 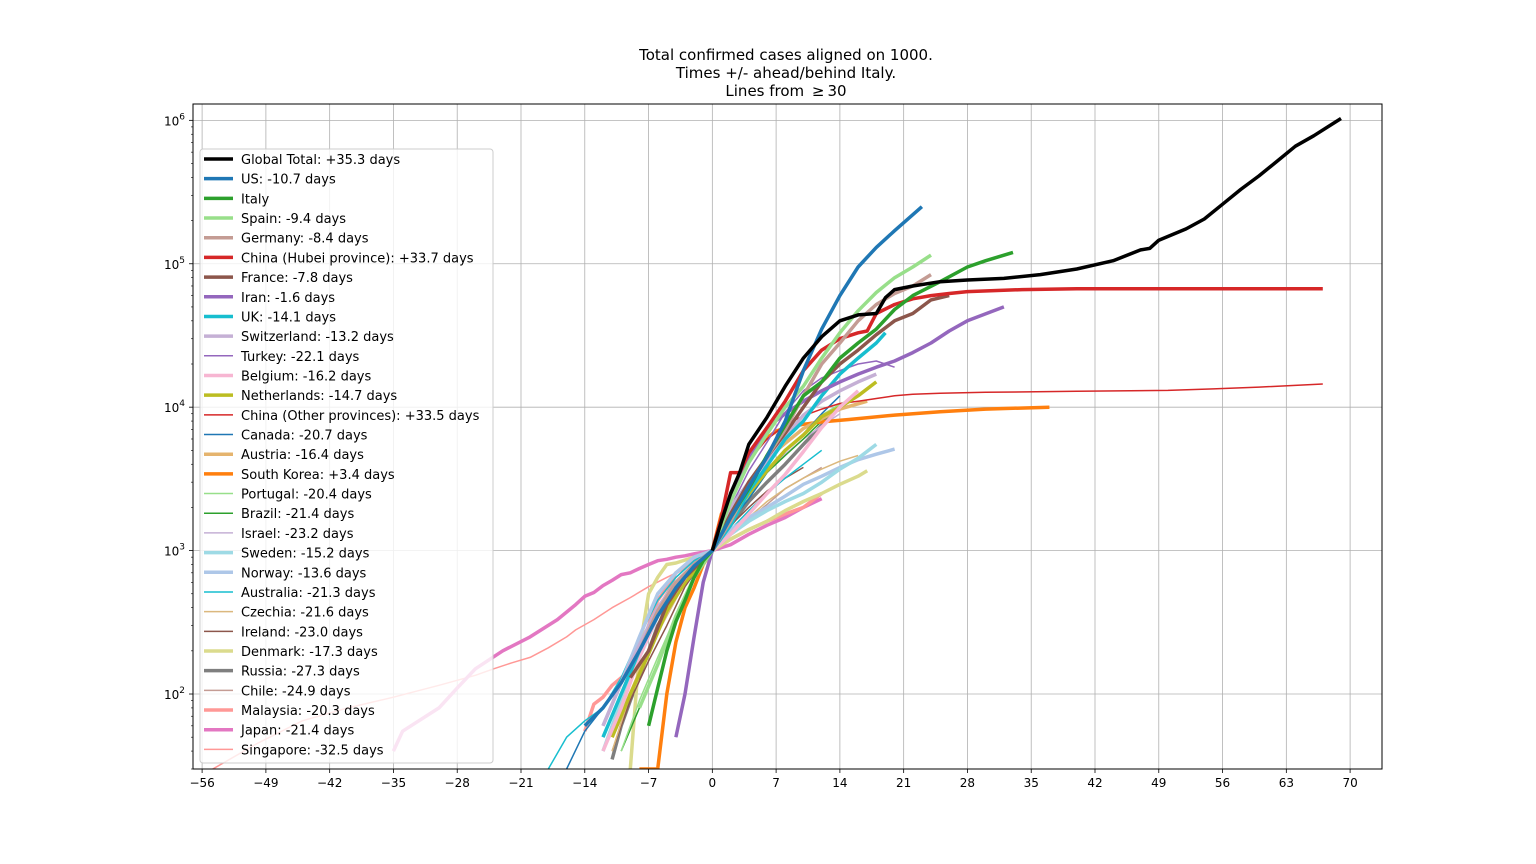 I want to click on legend-label: Brazil: -21.4 days, so click(x=297, y=514).